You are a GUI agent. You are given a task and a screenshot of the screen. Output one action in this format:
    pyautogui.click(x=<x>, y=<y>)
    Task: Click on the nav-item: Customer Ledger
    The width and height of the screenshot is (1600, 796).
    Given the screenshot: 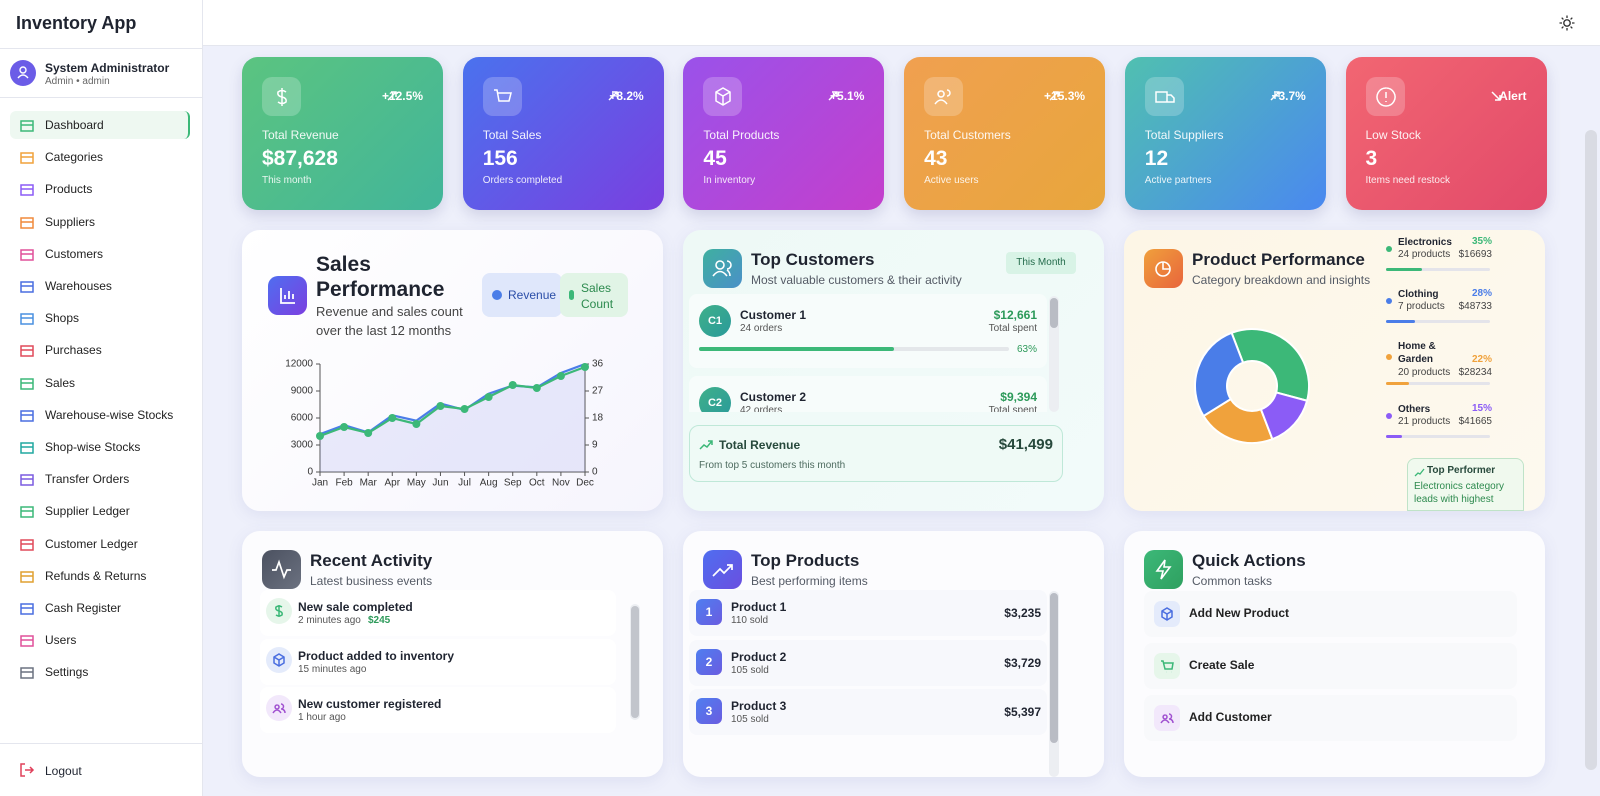 What is the action you would take?
    pyautogui.click(x=100, y=545)
    